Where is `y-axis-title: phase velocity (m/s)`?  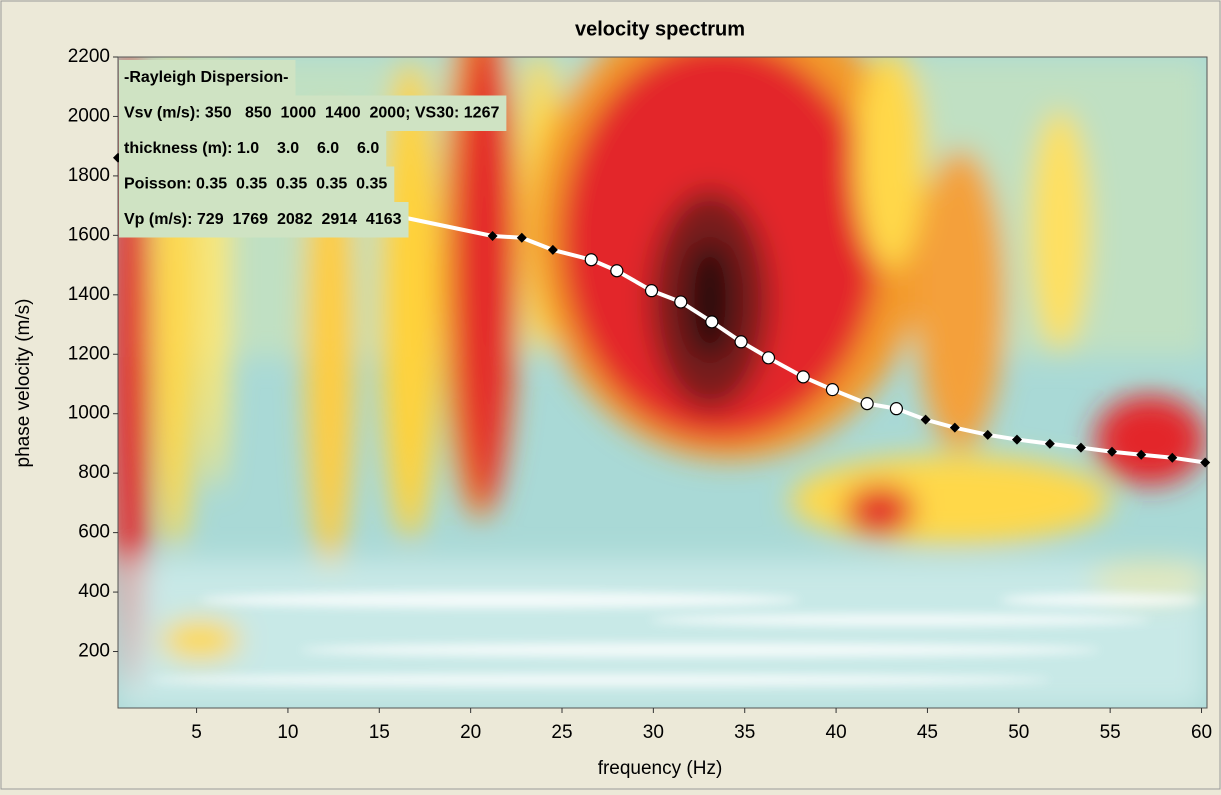 y-axis-title: phase velocity (m/s) is located at coordinates (23, 383).